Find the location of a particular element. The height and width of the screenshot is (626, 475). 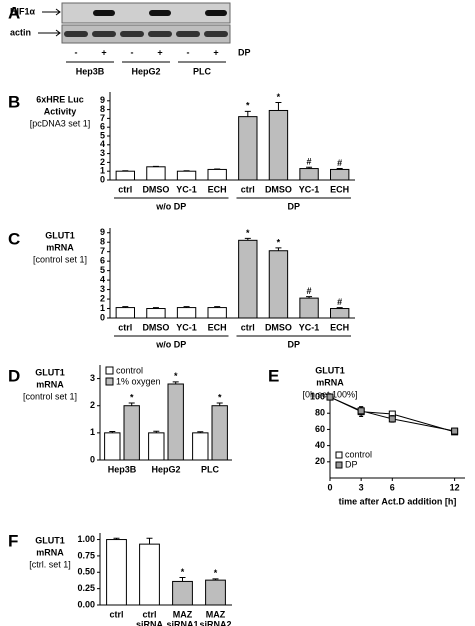

x-tick-label: Hep3B is located at coordinates (122, 469).